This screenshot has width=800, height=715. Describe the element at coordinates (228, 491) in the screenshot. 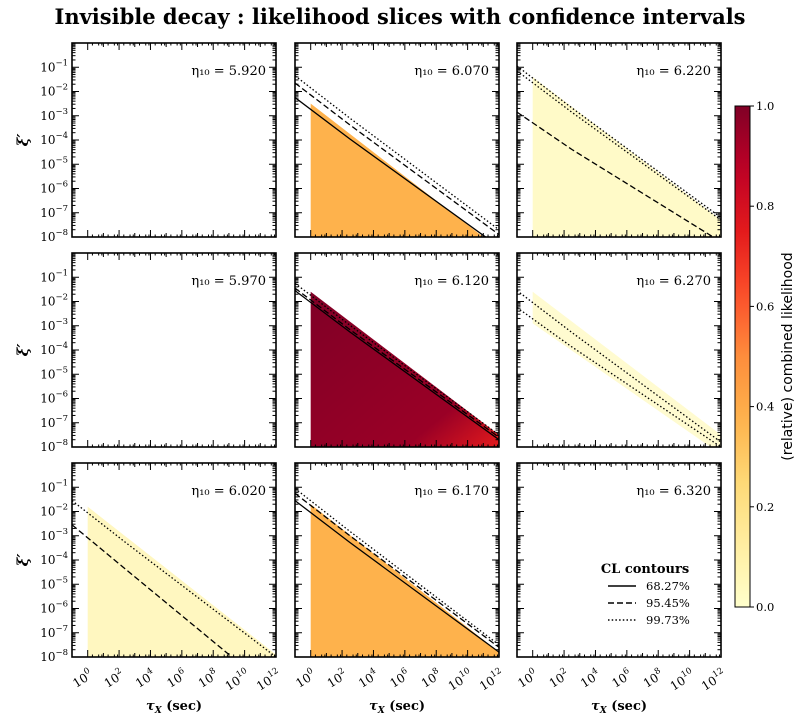

I see `eta-label: η₁₀ = 6.020` at that location.